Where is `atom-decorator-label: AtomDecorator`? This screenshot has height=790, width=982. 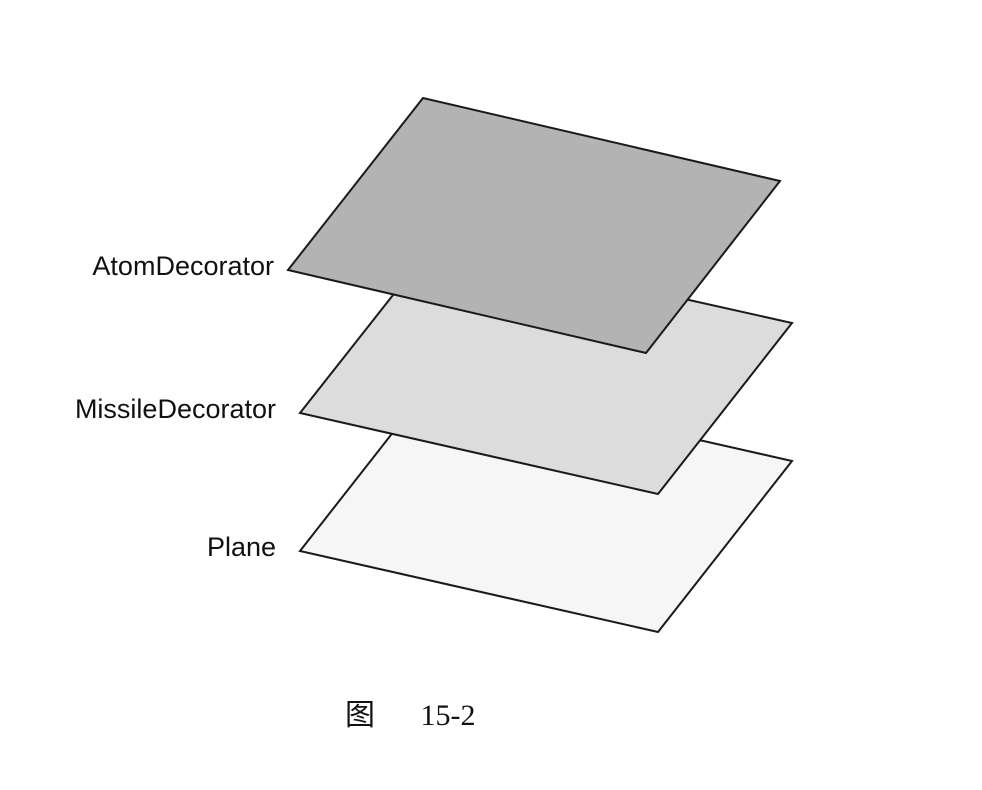
atom-decorator-label: AtomDecorator is located at coordinates (183, 266).